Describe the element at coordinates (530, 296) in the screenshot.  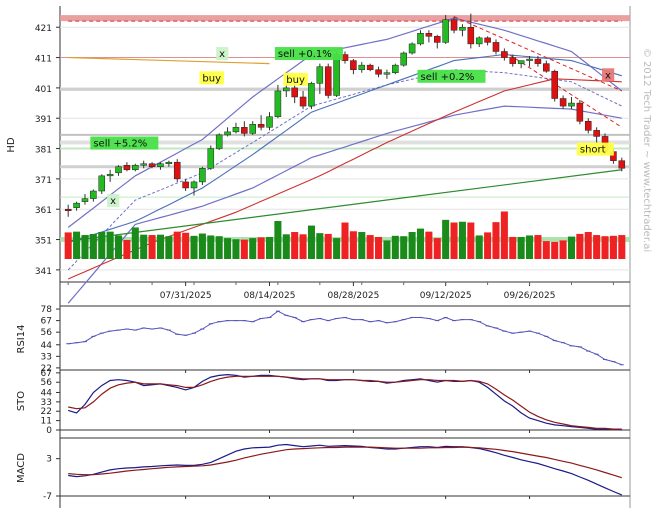
I see `date-tick-label: 09/26/2025` at that location.